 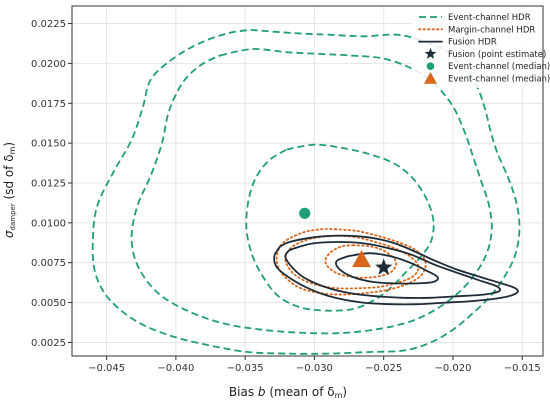 I want to click on legend-frame, so click(x=477, y=48).